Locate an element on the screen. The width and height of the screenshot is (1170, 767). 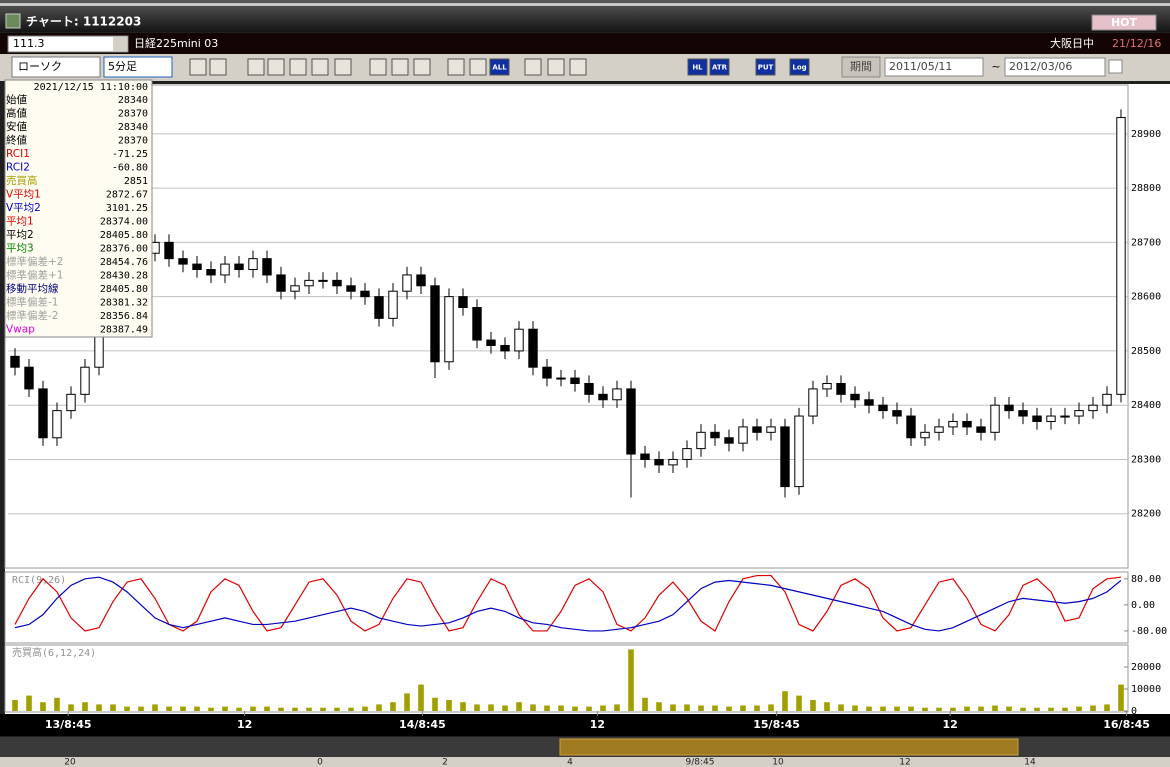
to-date: 2012/03/06 is located at coordinates (1040, 66).